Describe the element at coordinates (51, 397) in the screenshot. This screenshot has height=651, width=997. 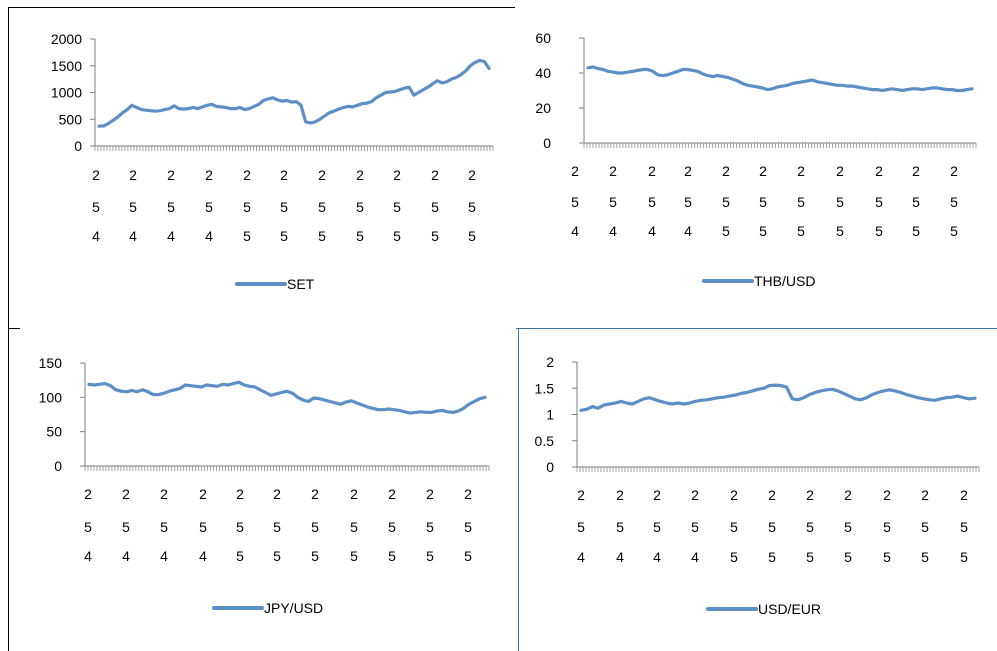
I see `y-tick-label: 100` at that location.